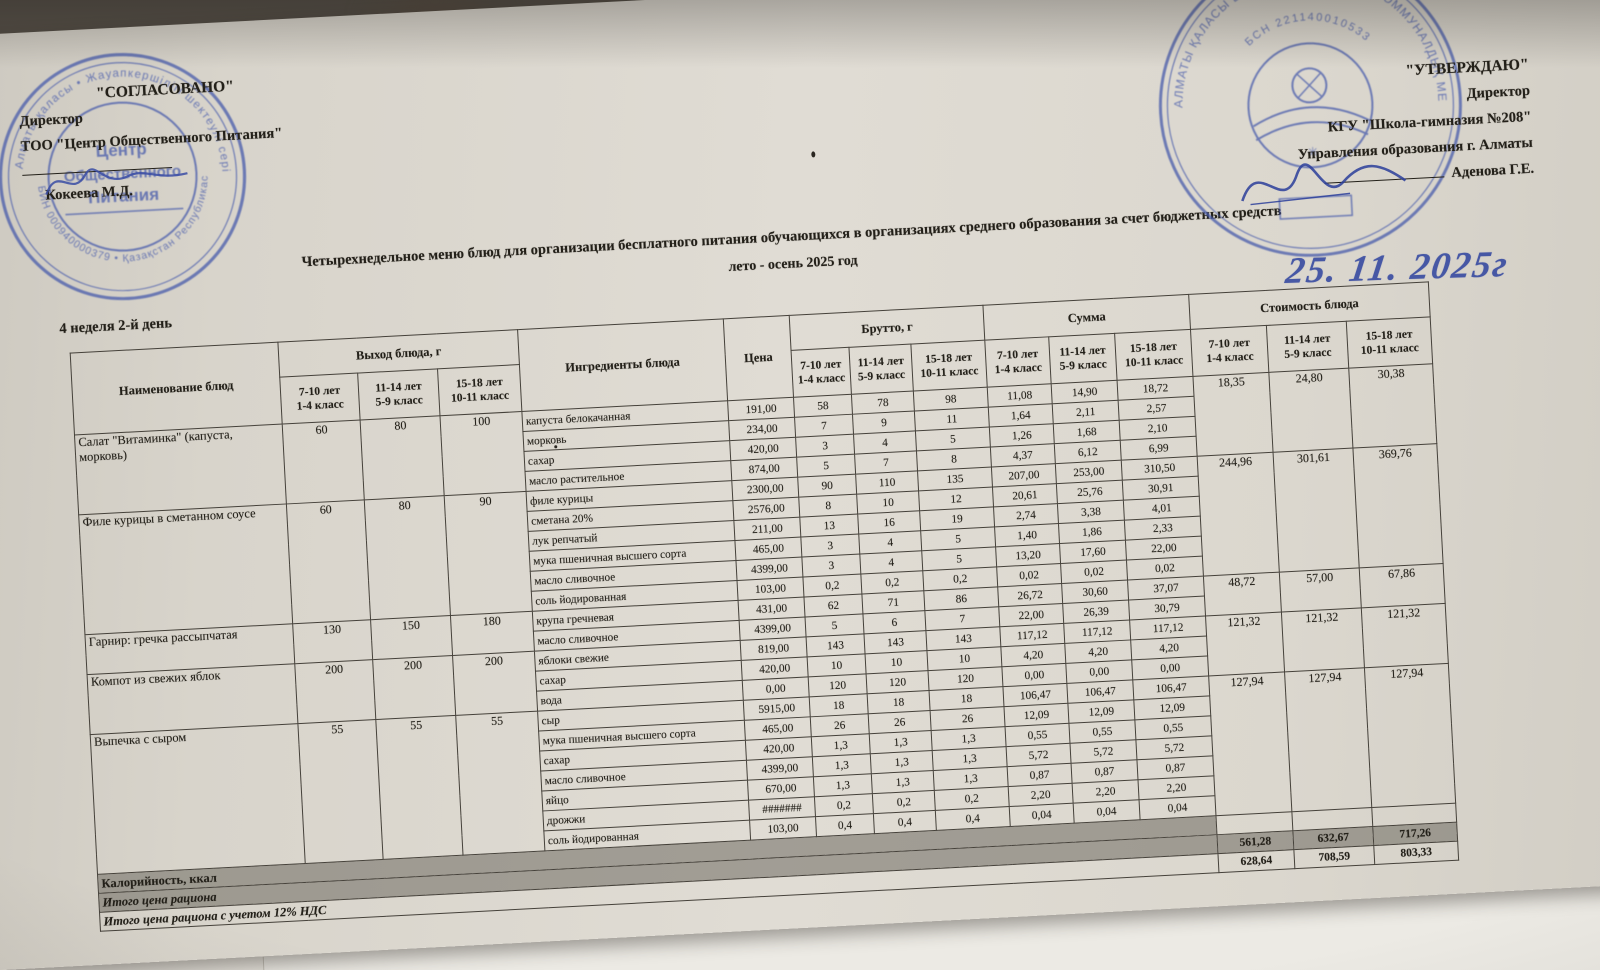  What do you see at coordinates (1153, 355) in the screenshot?
I see `age-col-summa-3: 15-18 лет 10-11 класс` at bounding box center [1153, 355].